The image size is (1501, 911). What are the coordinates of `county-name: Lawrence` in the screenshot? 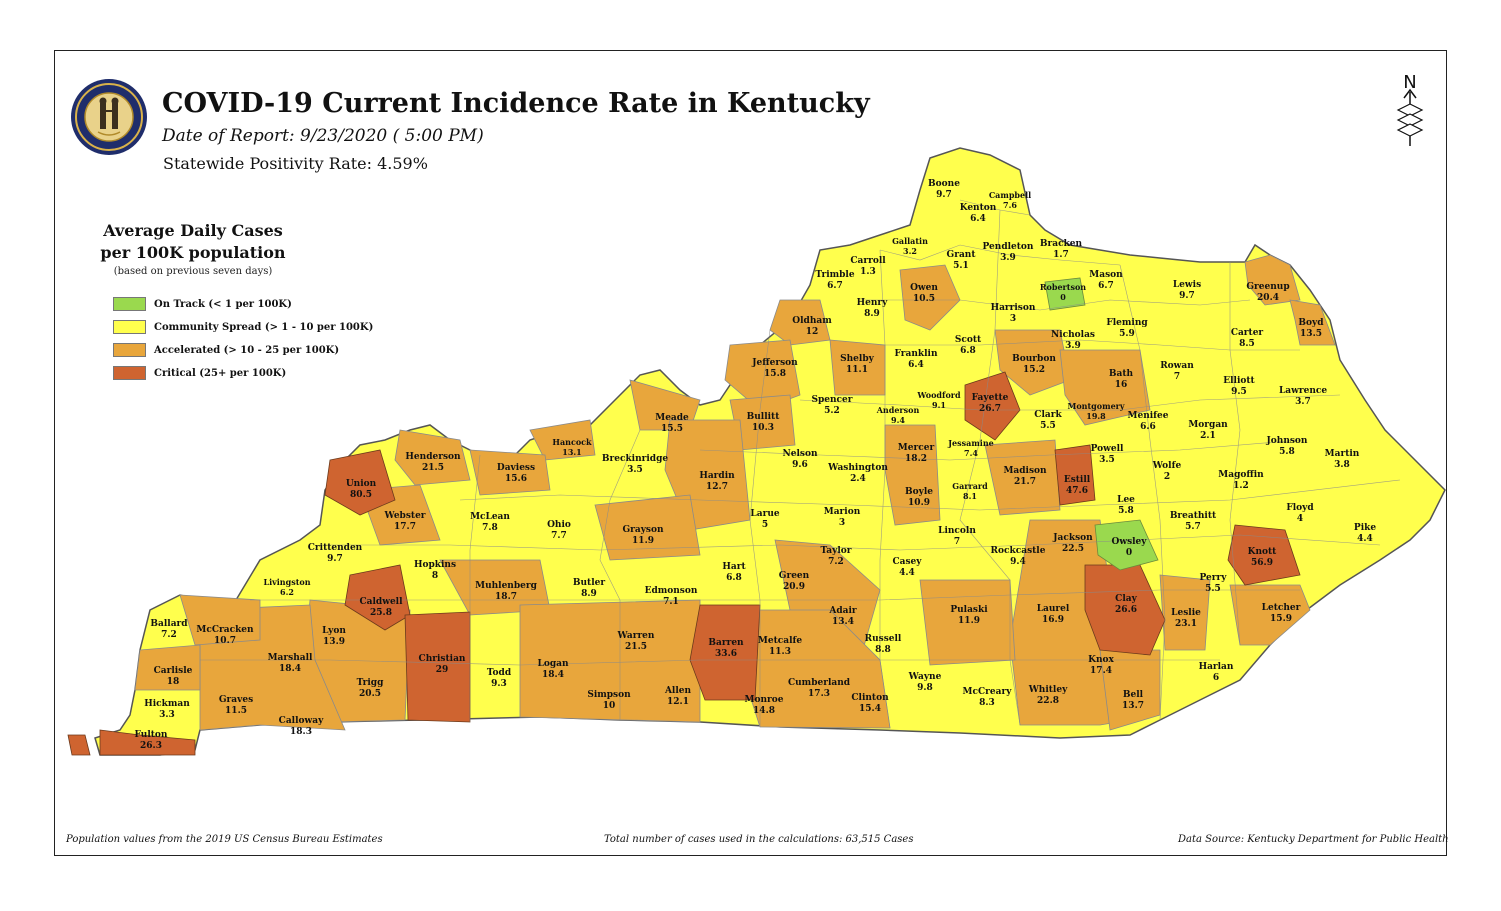 It's located at (1303, 391).